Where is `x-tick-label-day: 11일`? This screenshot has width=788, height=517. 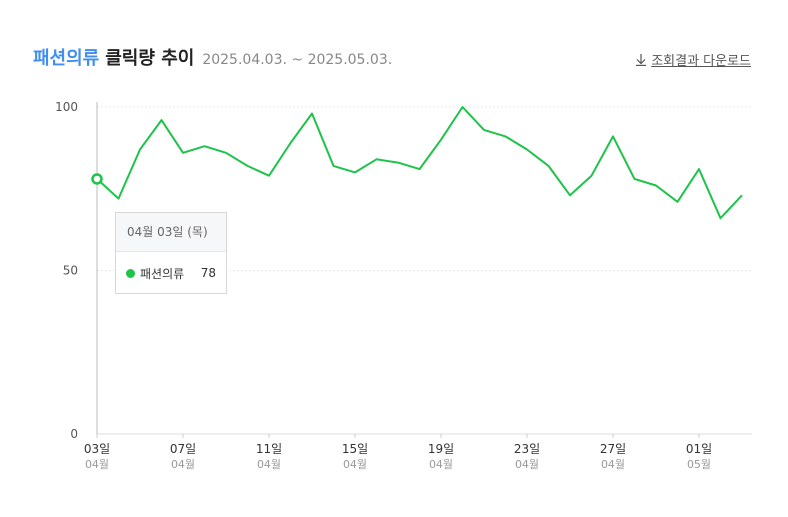
x-tick-label-day: 11일 is located at coordinates (269, 449).